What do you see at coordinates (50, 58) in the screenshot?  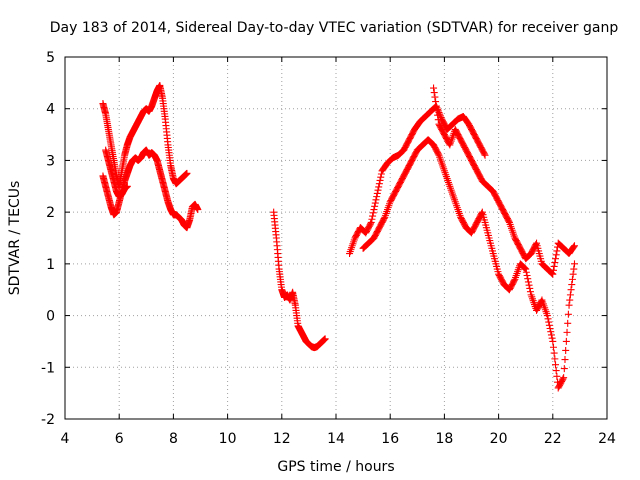 I see `y-tick-label: 5` at bounding box center [50, 58].